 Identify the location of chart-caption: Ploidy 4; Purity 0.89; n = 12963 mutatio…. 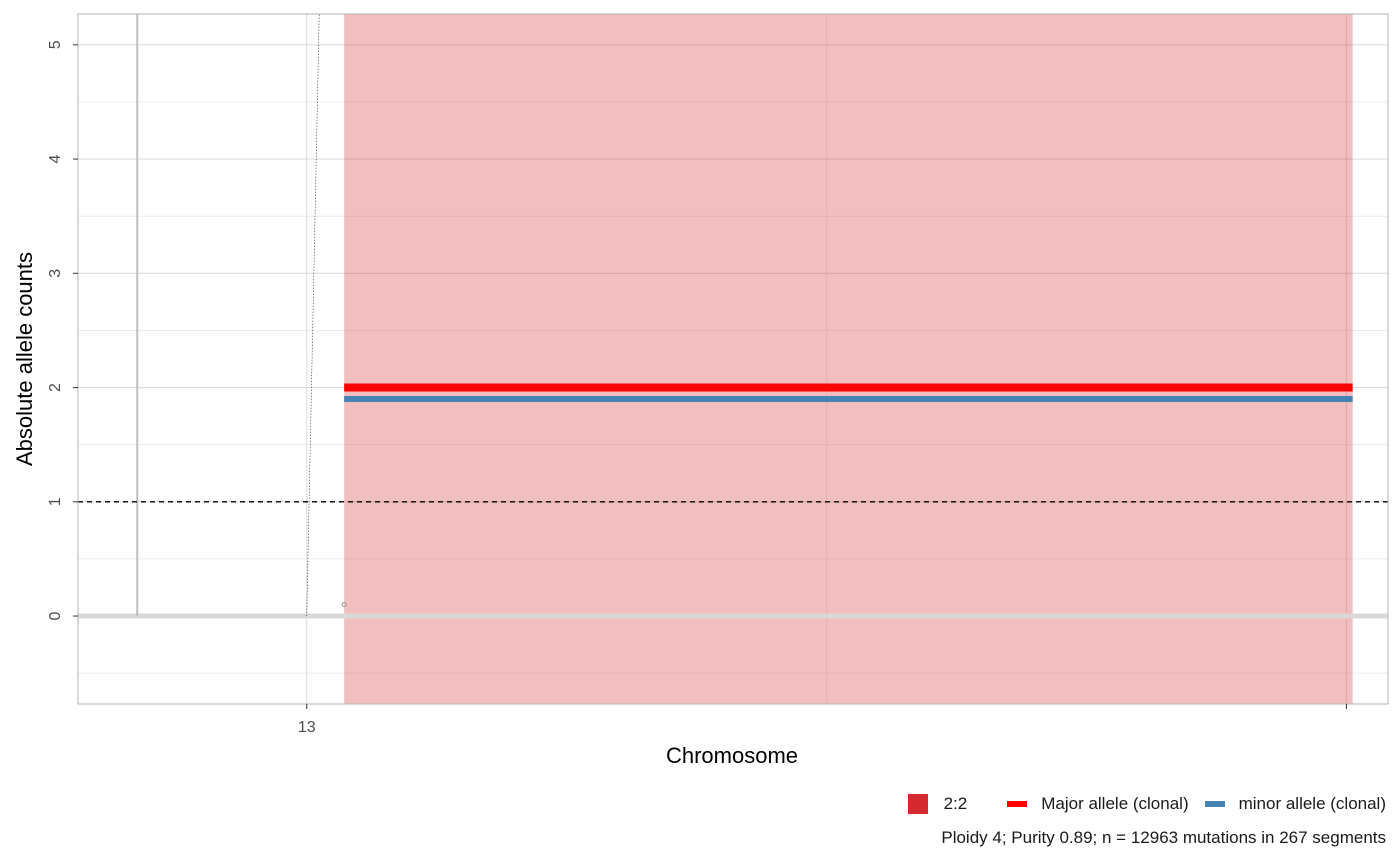
(1163, 837).